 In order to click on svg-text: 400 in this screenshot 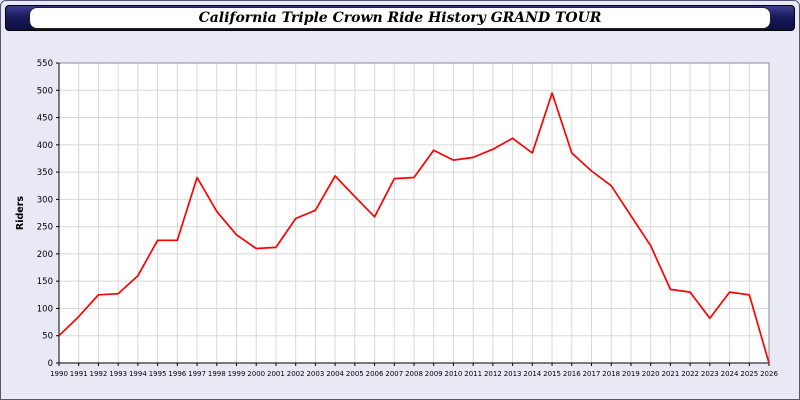, I will do `click(45, 146)`.